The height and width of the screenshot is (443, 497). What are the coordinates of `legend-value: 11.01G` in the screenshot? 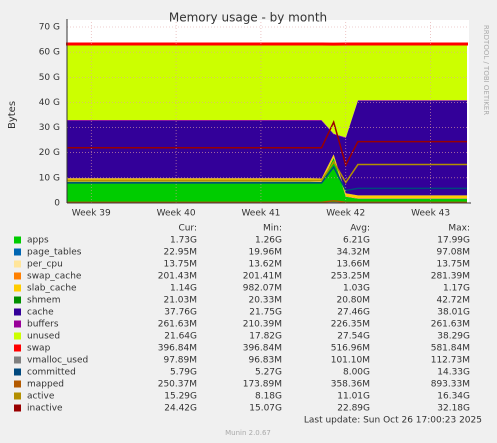 It's located at (353, 397).